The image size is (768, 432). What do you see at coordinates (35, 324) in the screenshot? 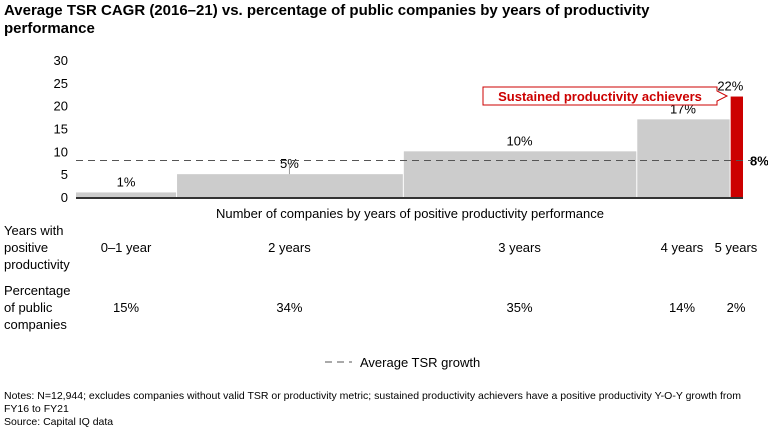
I see `row-label-percentage: companies` at bounding box center [35, 324].